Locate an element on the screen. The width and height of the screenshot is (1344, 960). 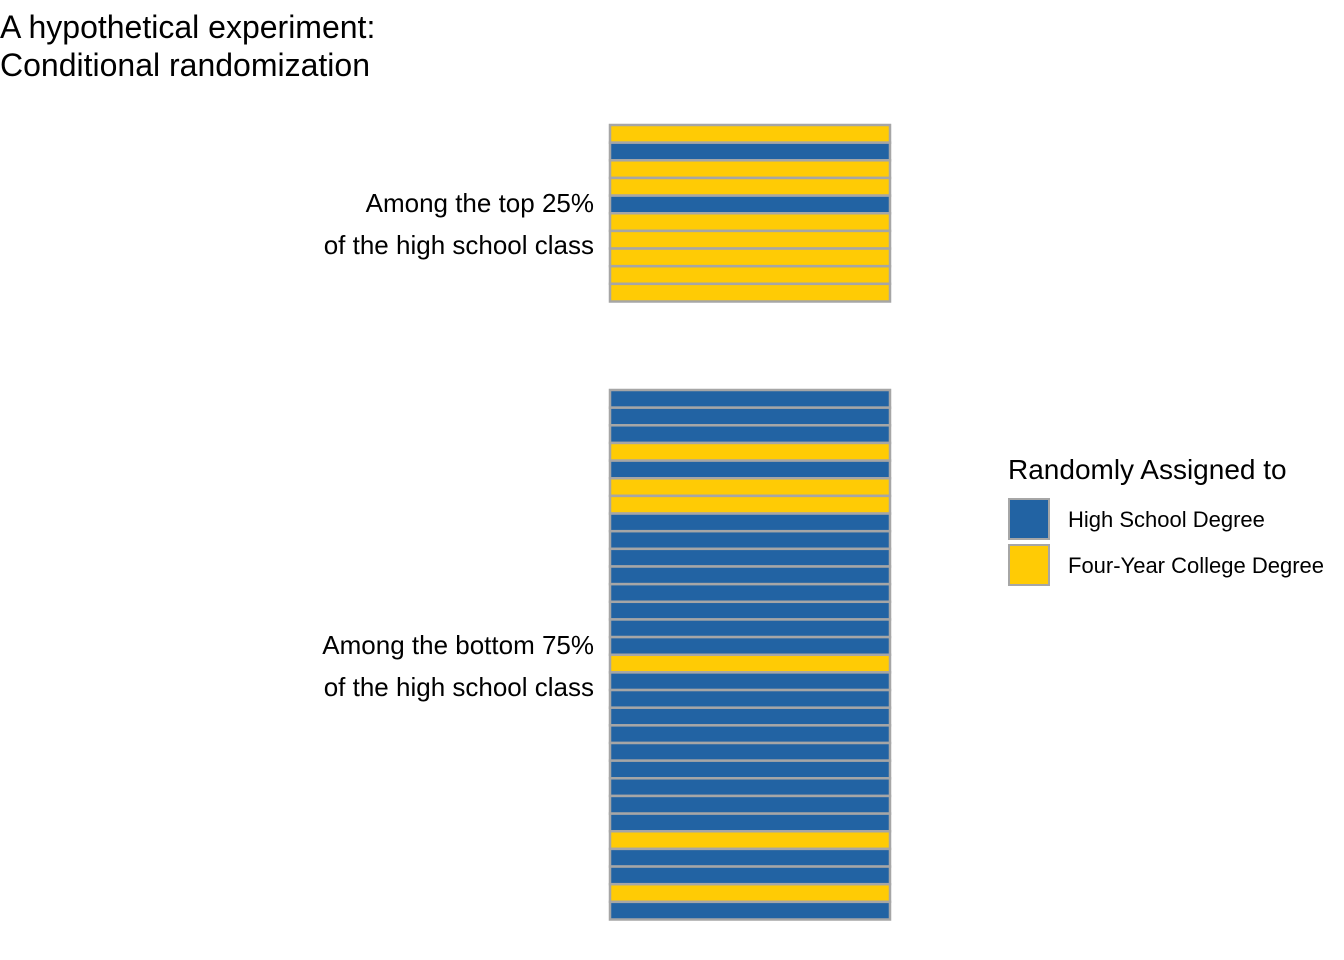
chart-title-line-1: A hypothetical experiment: is located at coordinates (188, 27).